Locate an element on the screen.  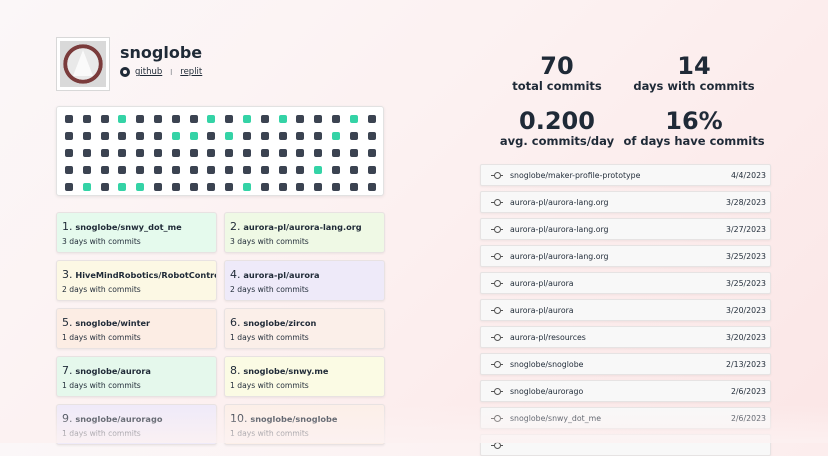
commit-row: aurora-pl/aurora-lang.org 3/28/2023 is located at coordinates (625, 202).